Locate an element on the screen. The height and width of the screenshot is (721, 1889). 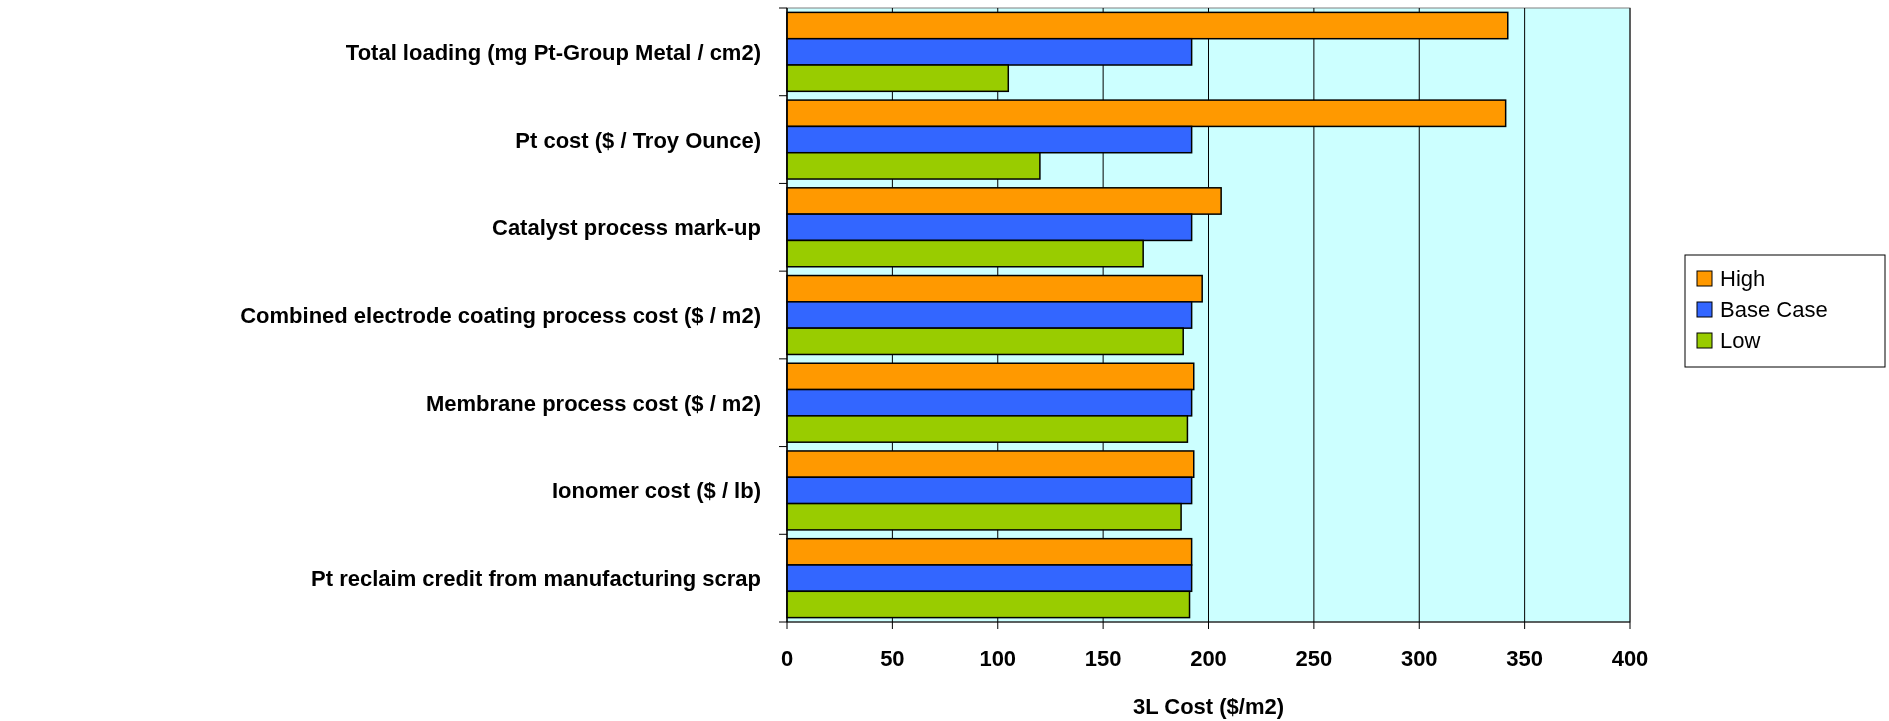
x-tick-label: 400 is located at coordinates (1630, 658).